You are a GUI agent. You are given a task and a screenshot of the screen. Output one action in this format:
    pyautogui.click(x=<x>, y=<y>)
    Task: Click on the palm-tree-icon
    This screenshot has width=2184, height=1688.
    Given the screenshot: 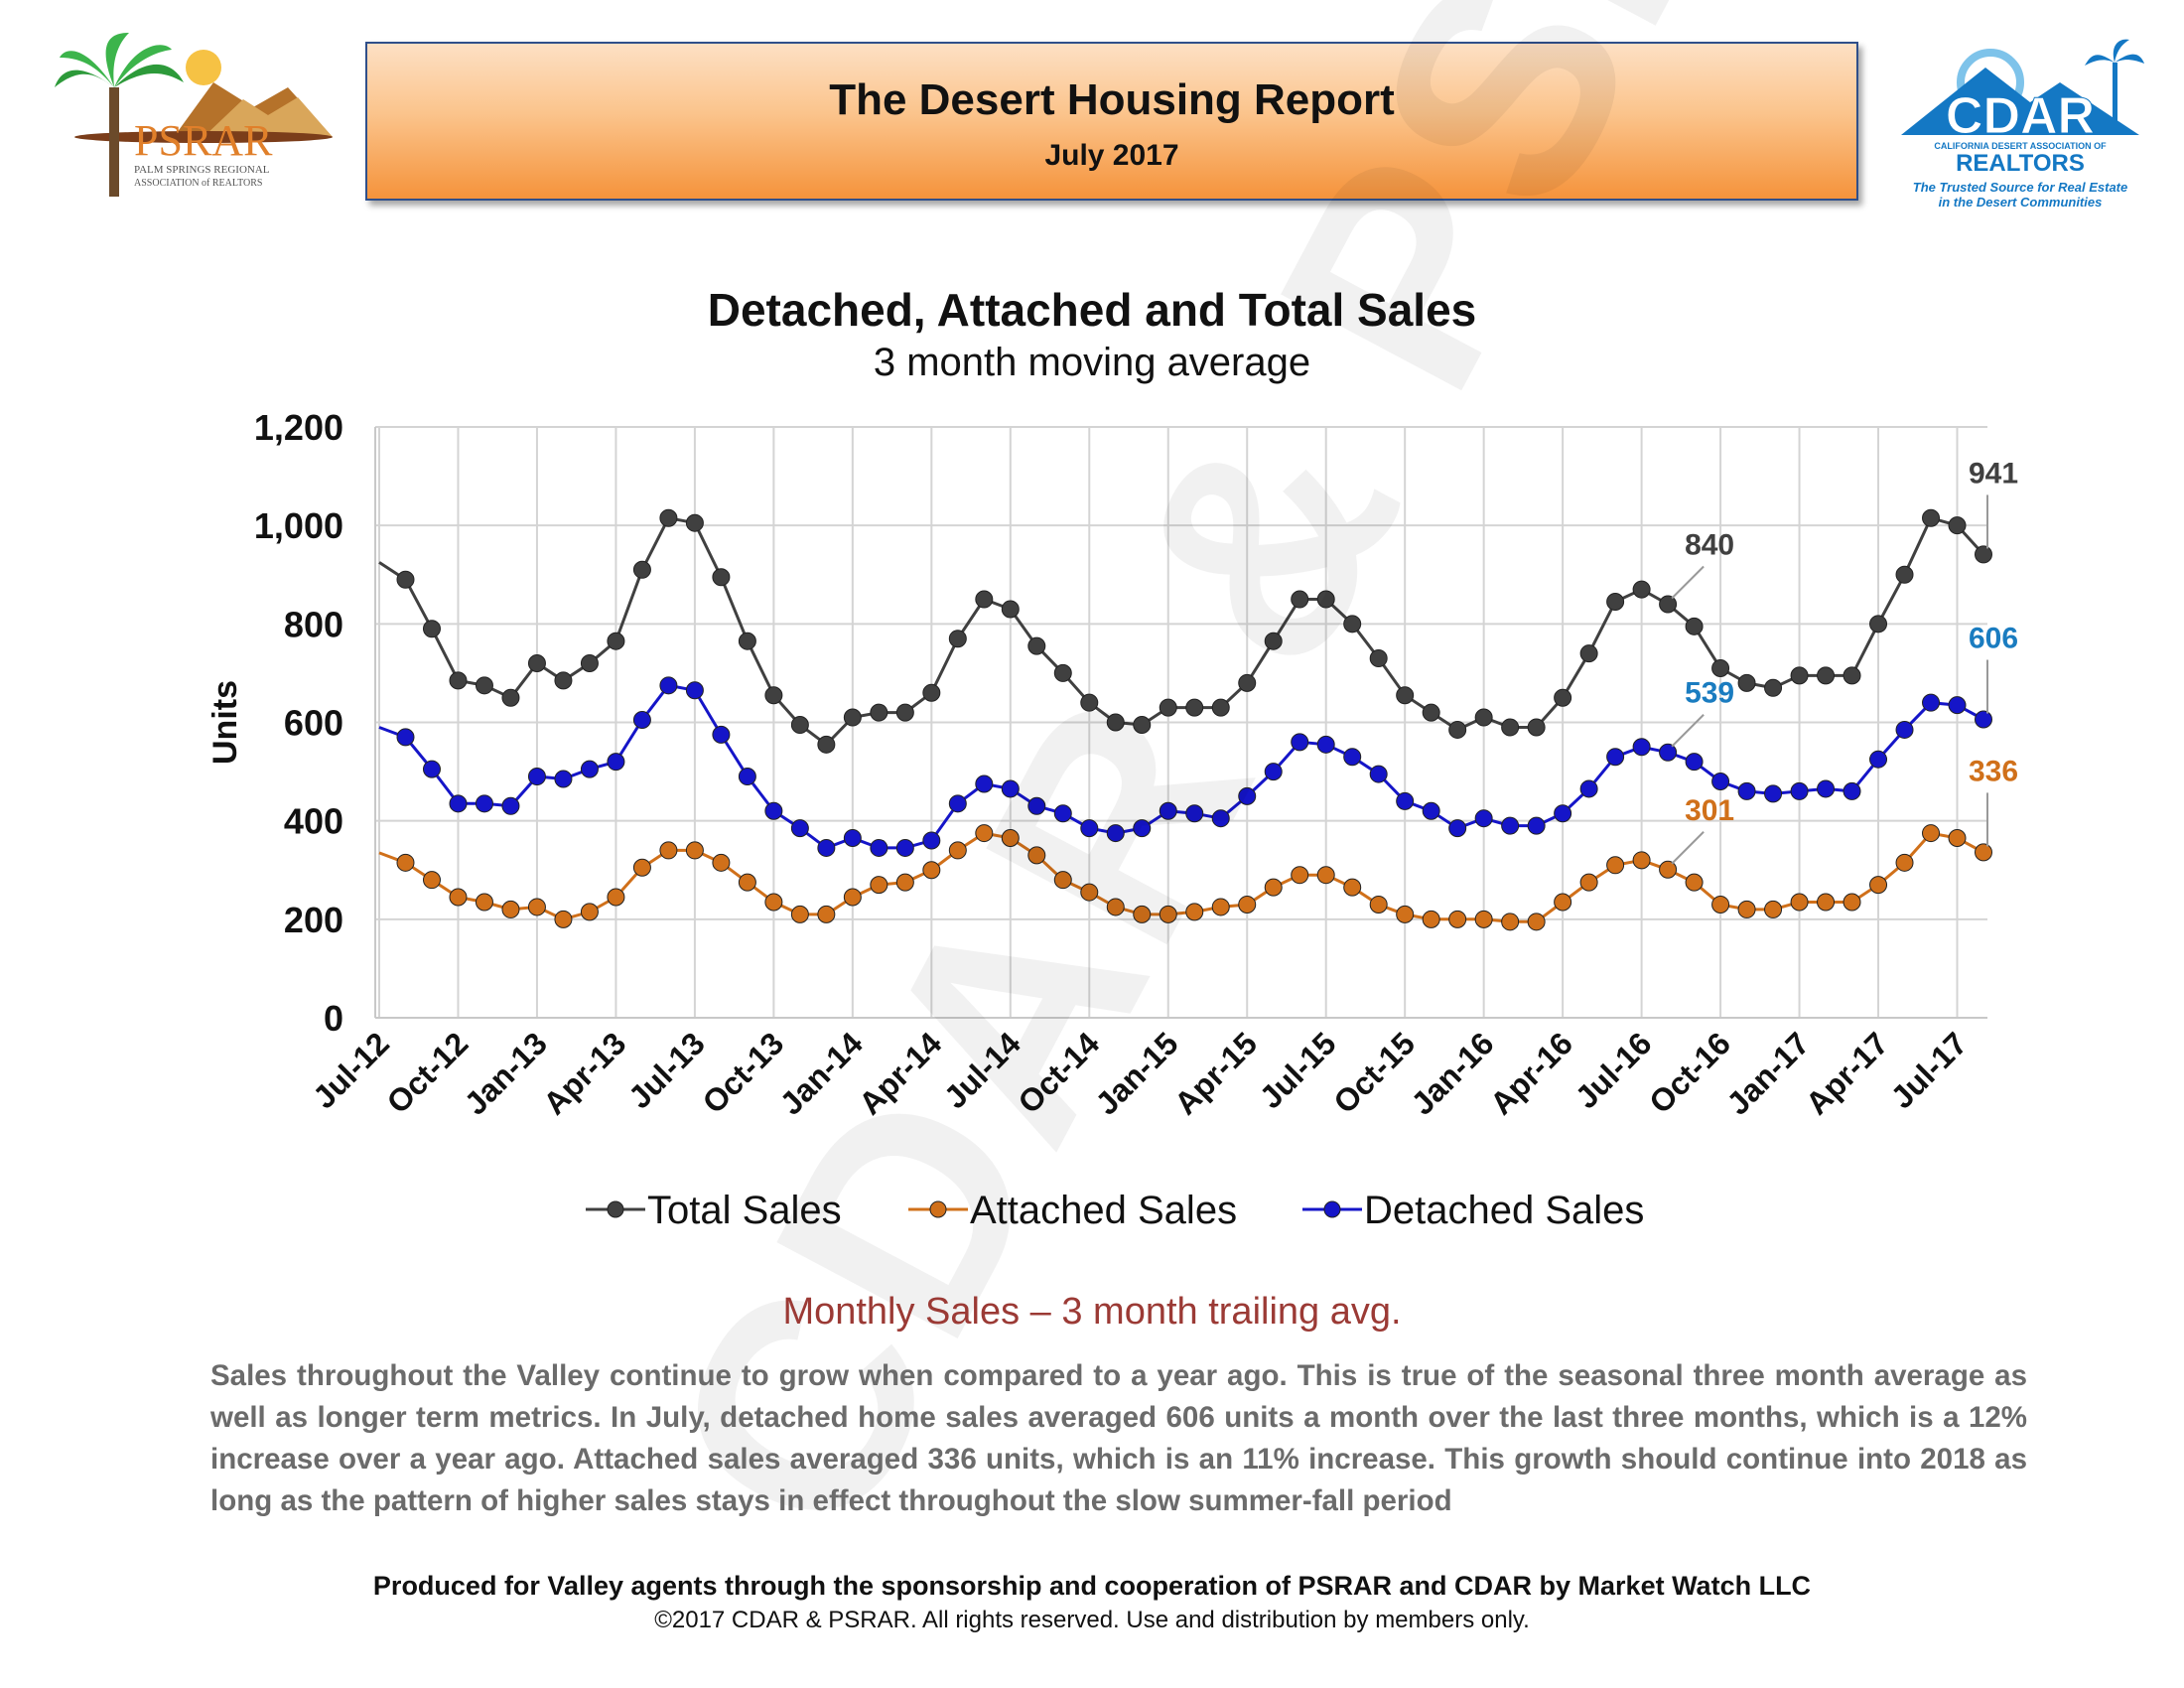 What is the action you would take?
    pyautogui.click(x=194, y=115)
    